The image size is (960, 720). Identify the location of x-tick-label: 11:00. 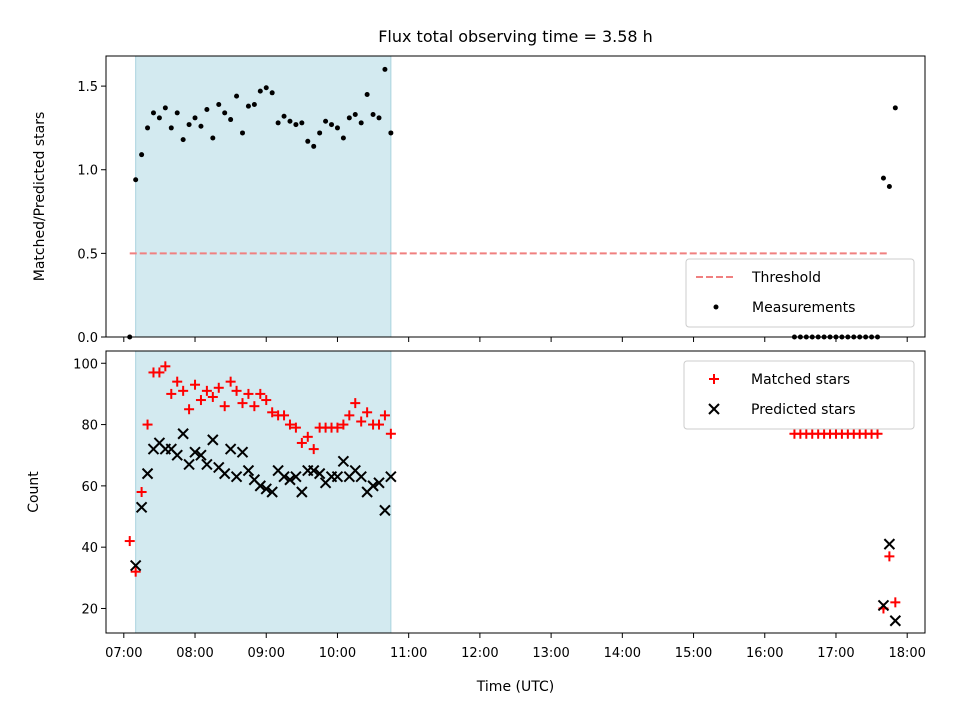
(408, 653).